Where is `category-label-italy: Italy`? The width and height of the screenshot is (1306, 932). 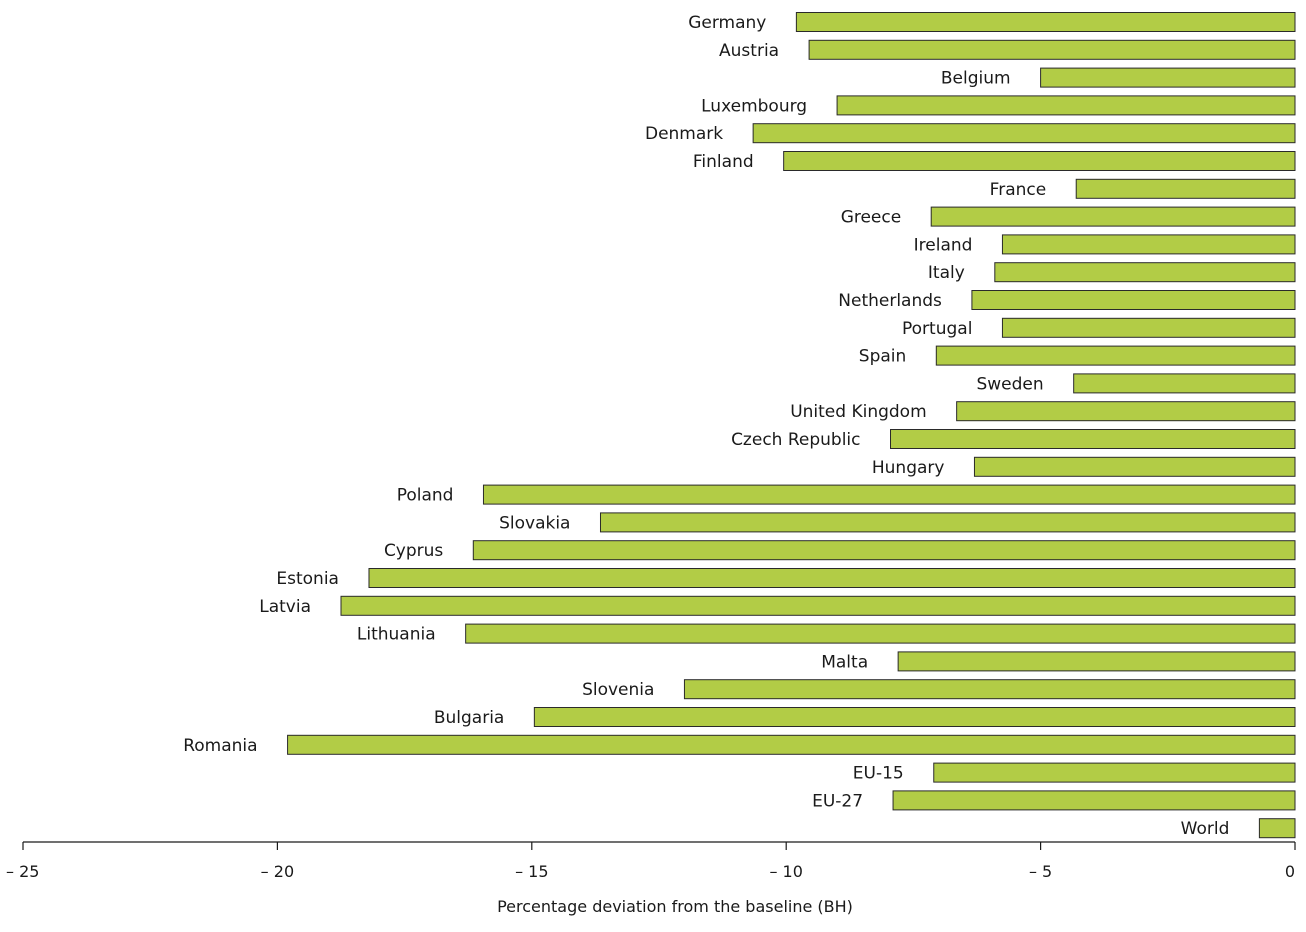
category-label-italy: Italy is located at coordinates (946, 273).